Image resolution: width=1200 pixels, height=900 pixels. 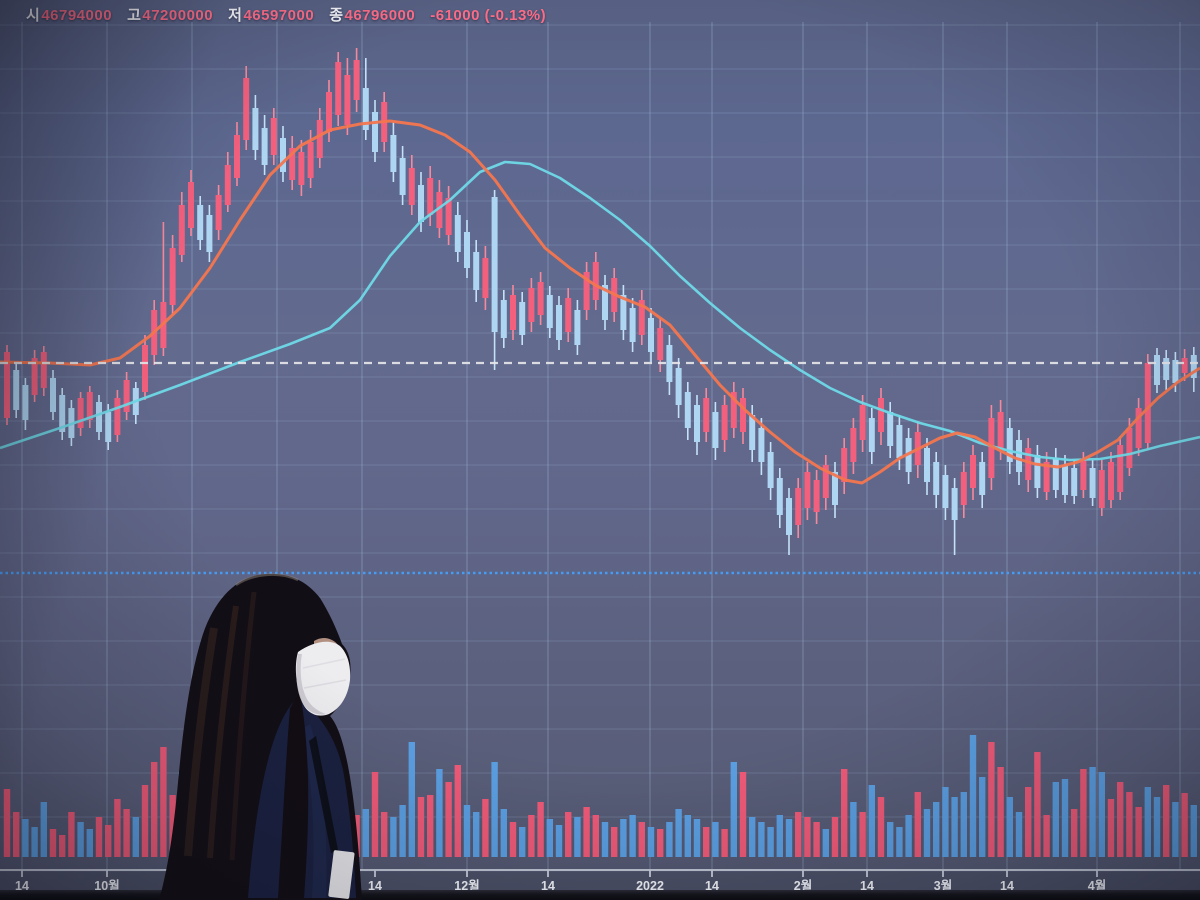 What do you see at coordinates (235, 15) in the screenshot?
I see `low-label: 저` at bounding box center [235, 15].